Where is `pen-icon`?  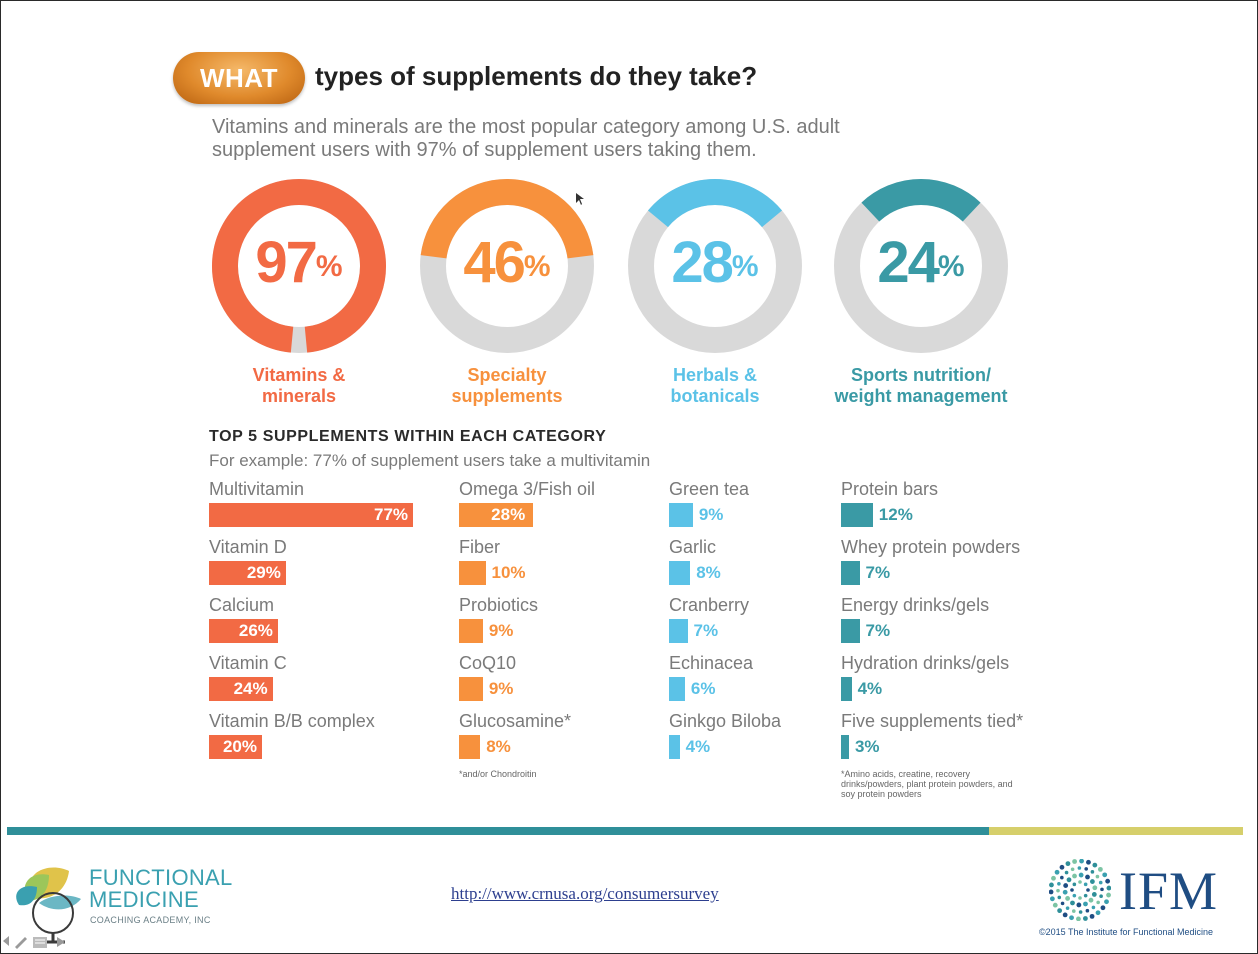 pen-icon is located at coordinates (21, 943).